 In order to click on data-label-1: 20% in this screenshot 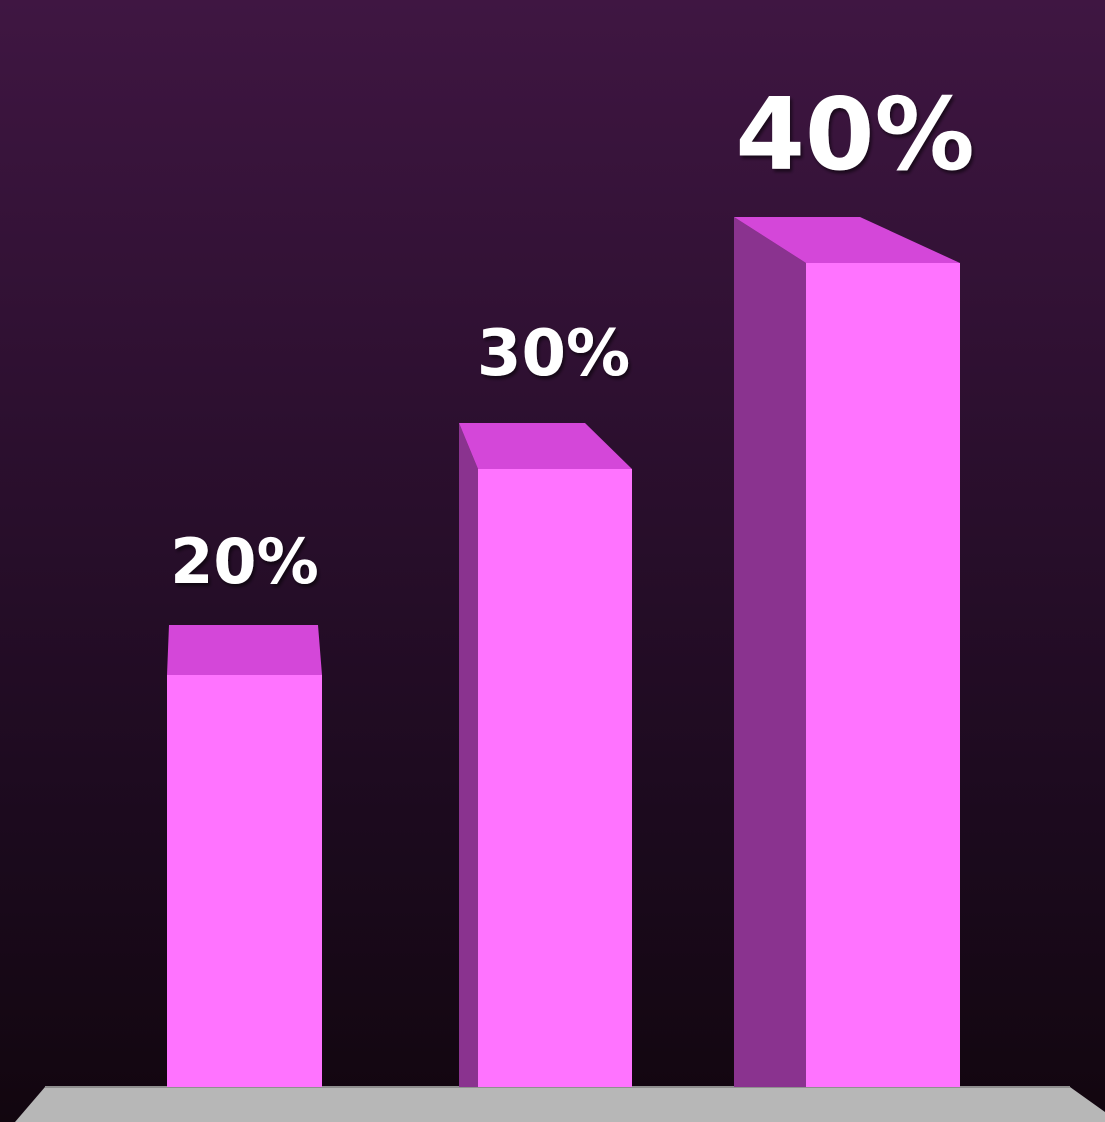, I will do `click(244, 561)`.